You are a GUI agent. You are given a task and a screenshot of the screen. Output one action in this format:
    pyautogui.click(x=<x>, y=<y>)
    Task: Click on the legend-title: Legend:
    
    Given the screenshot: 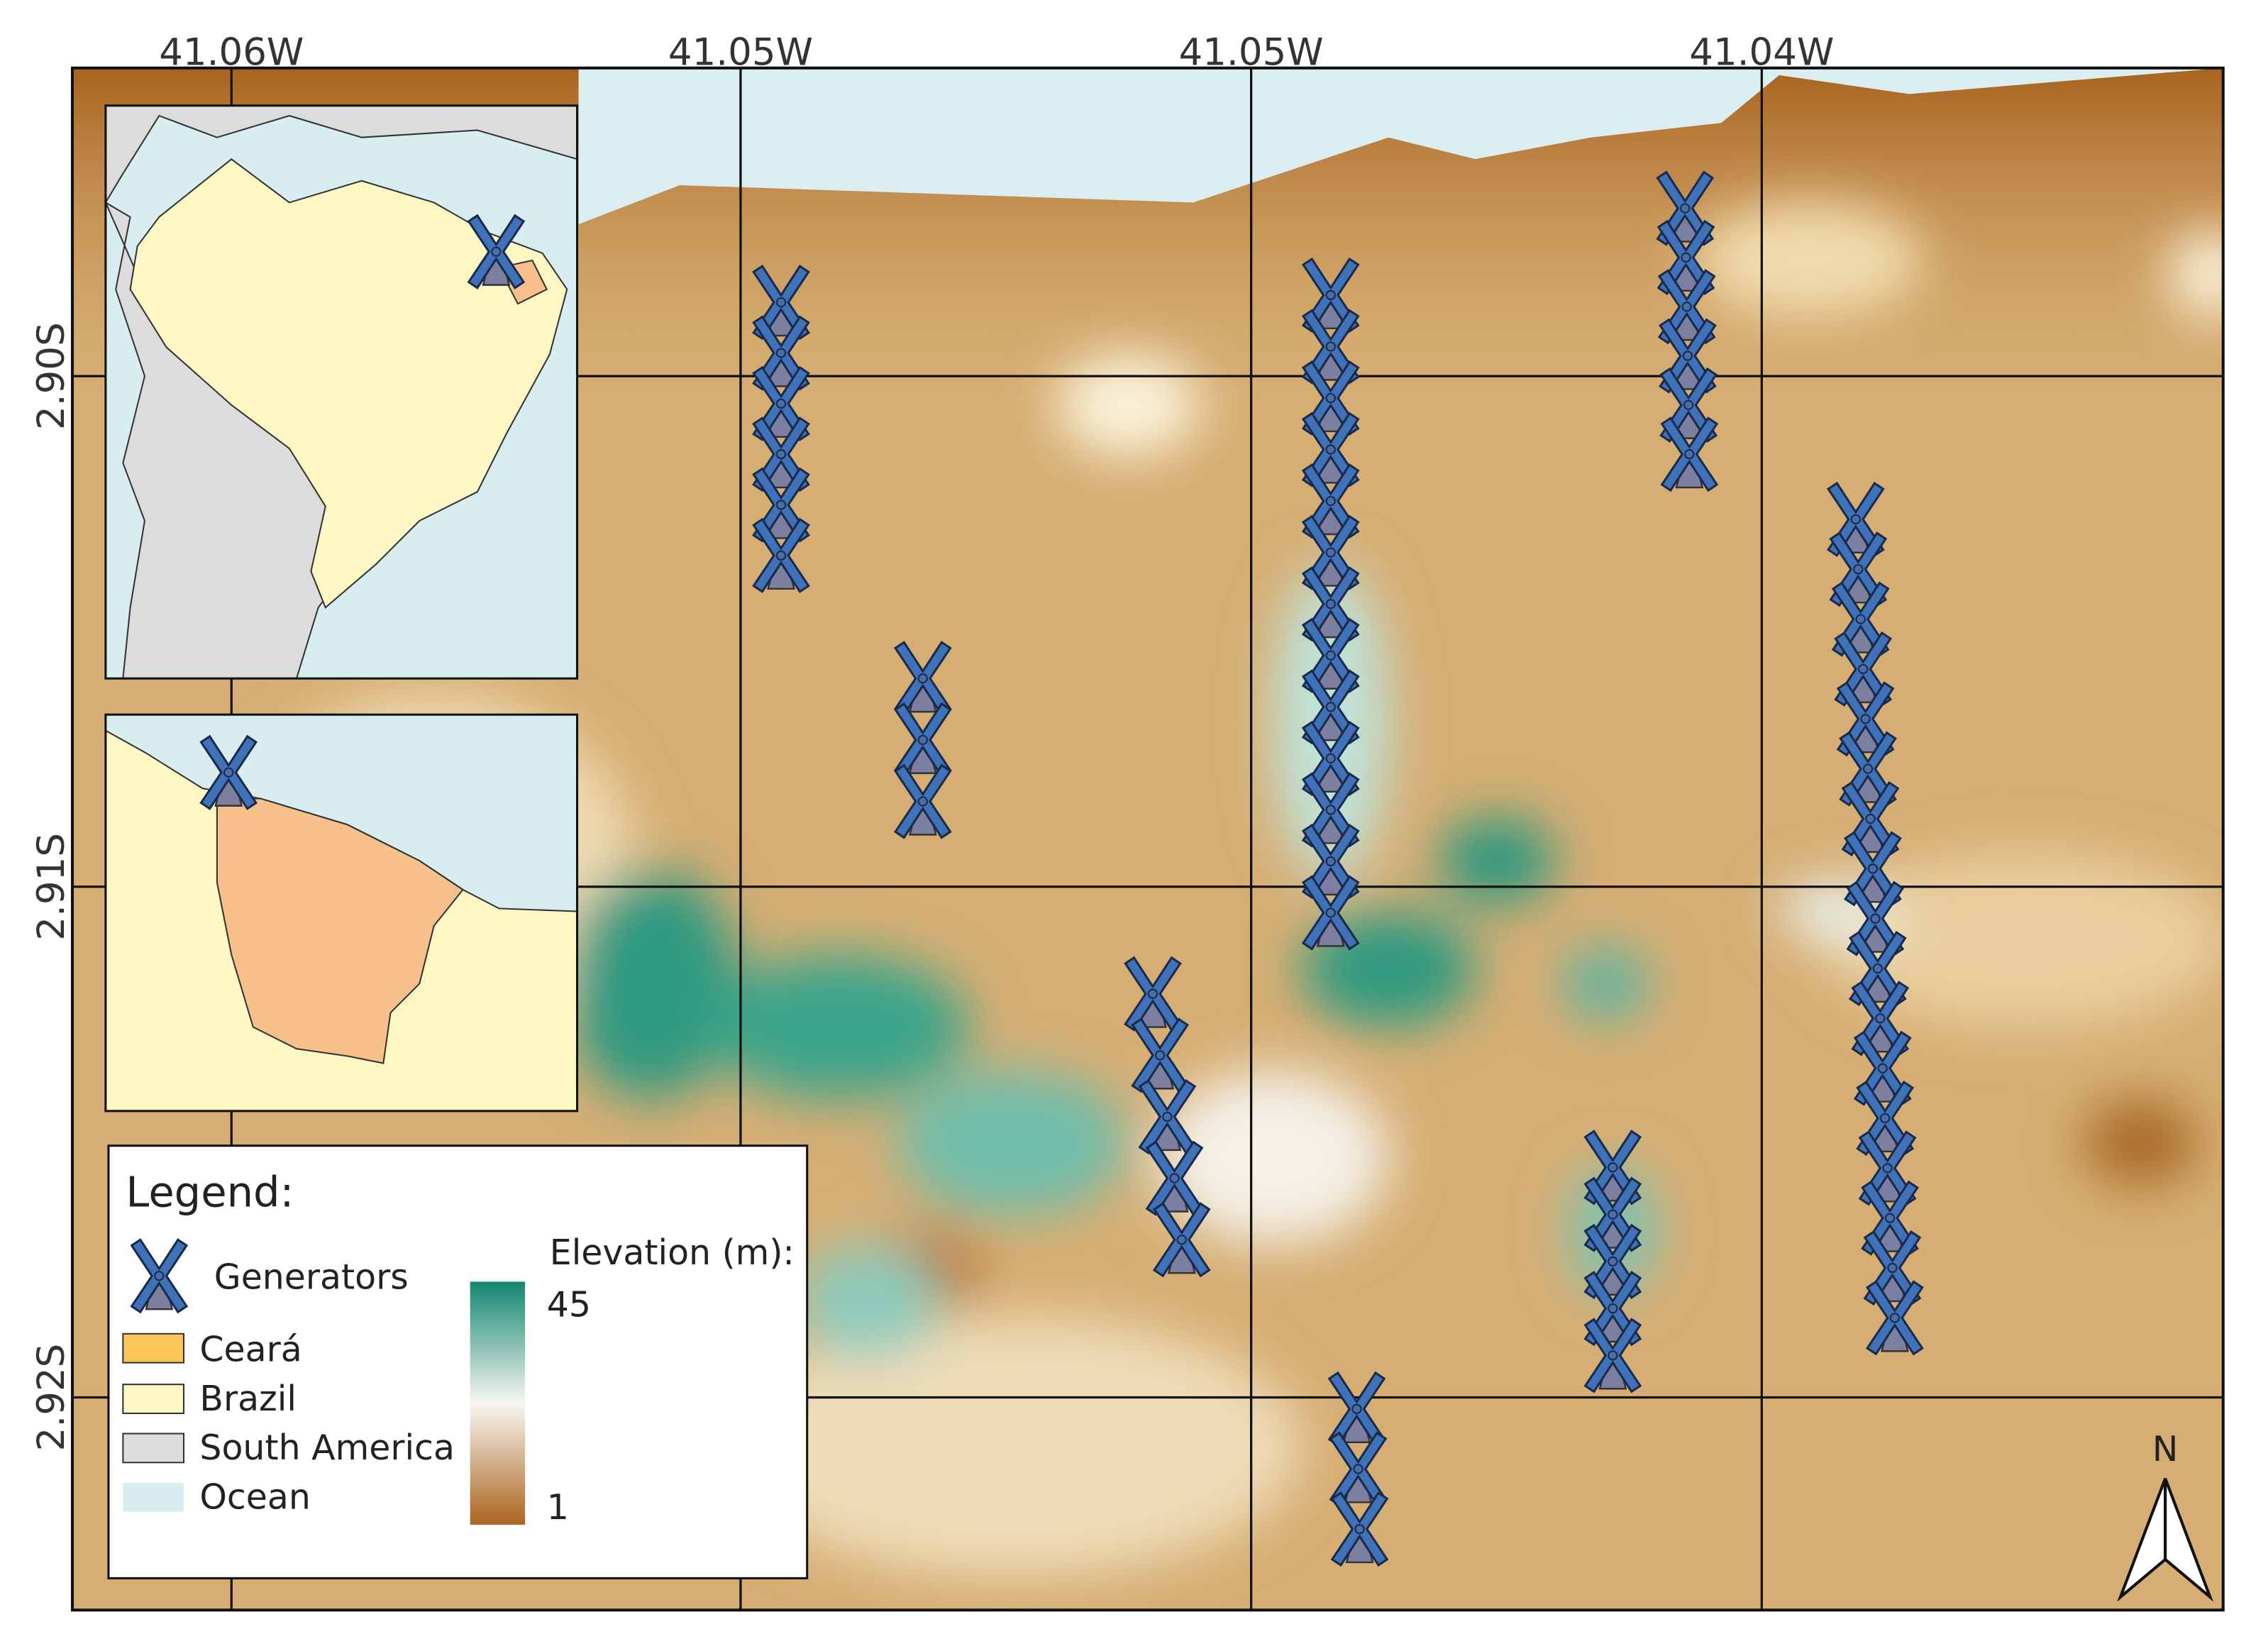 What is the action you would take?
    pyautogui.click(x=210, y=1191)
    